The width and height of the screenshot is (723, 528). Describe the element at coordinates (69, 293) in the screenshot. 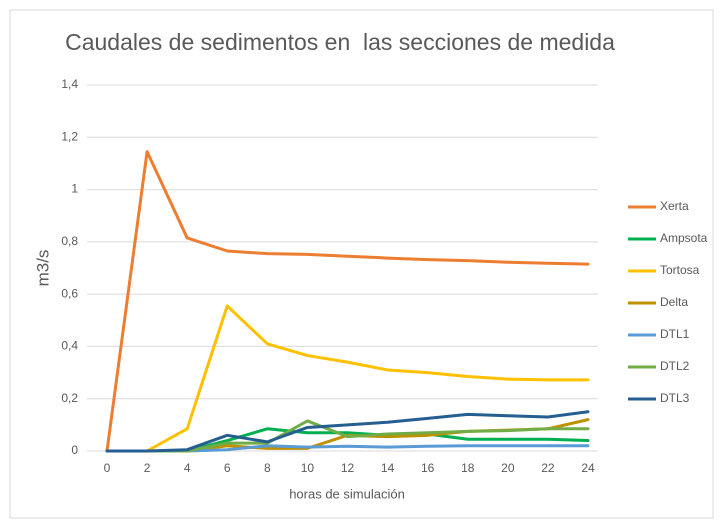

I see `y-tick-label: 0,6` at that location.